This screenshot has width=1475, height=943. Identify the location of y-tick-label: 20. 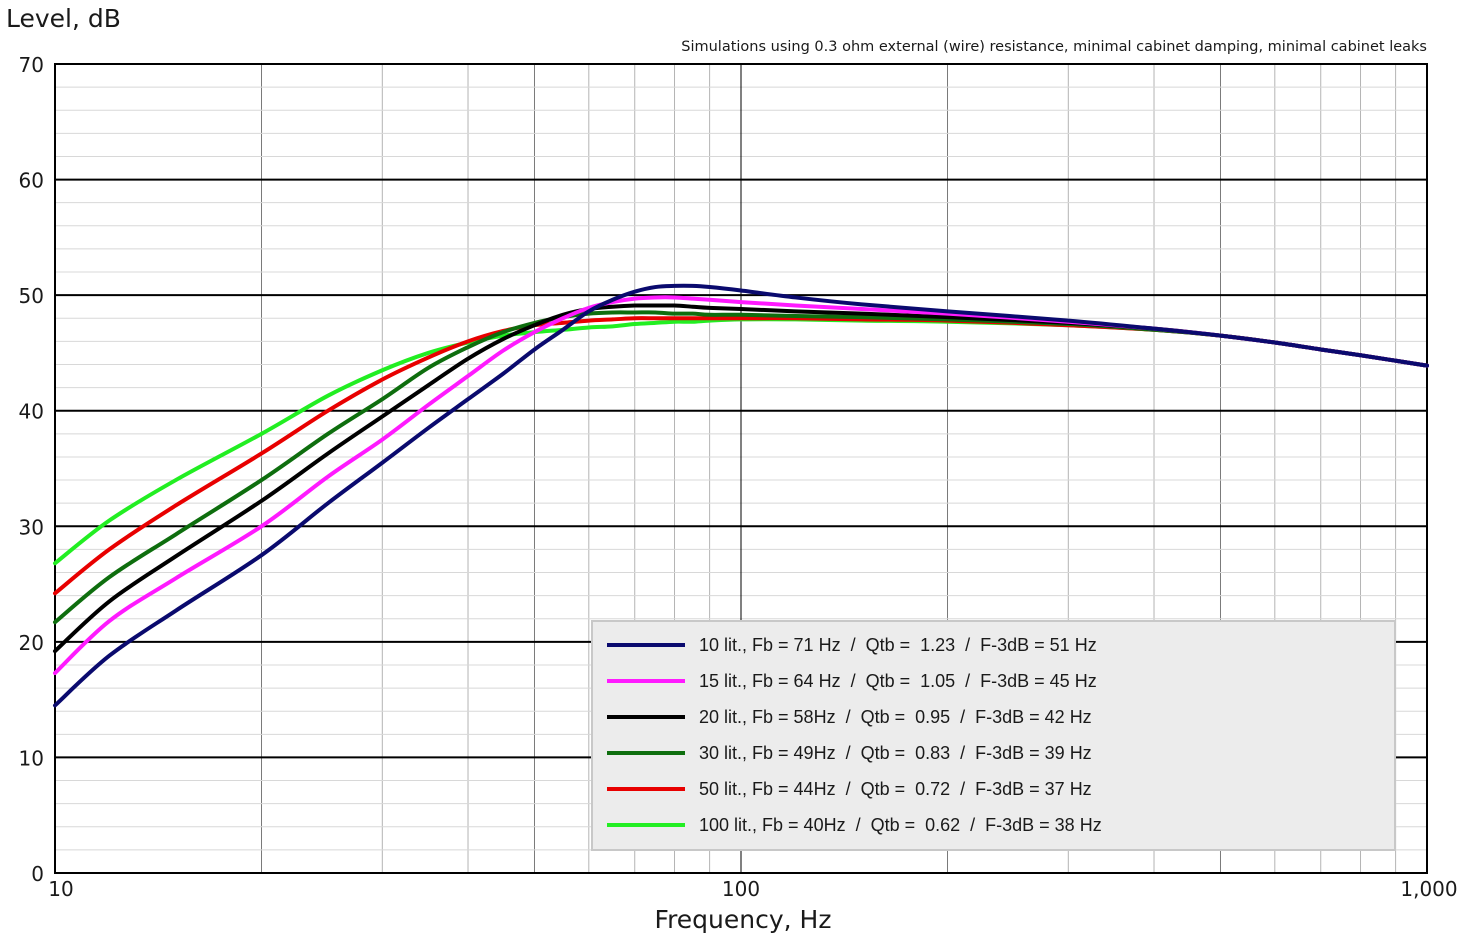
(31, 643).